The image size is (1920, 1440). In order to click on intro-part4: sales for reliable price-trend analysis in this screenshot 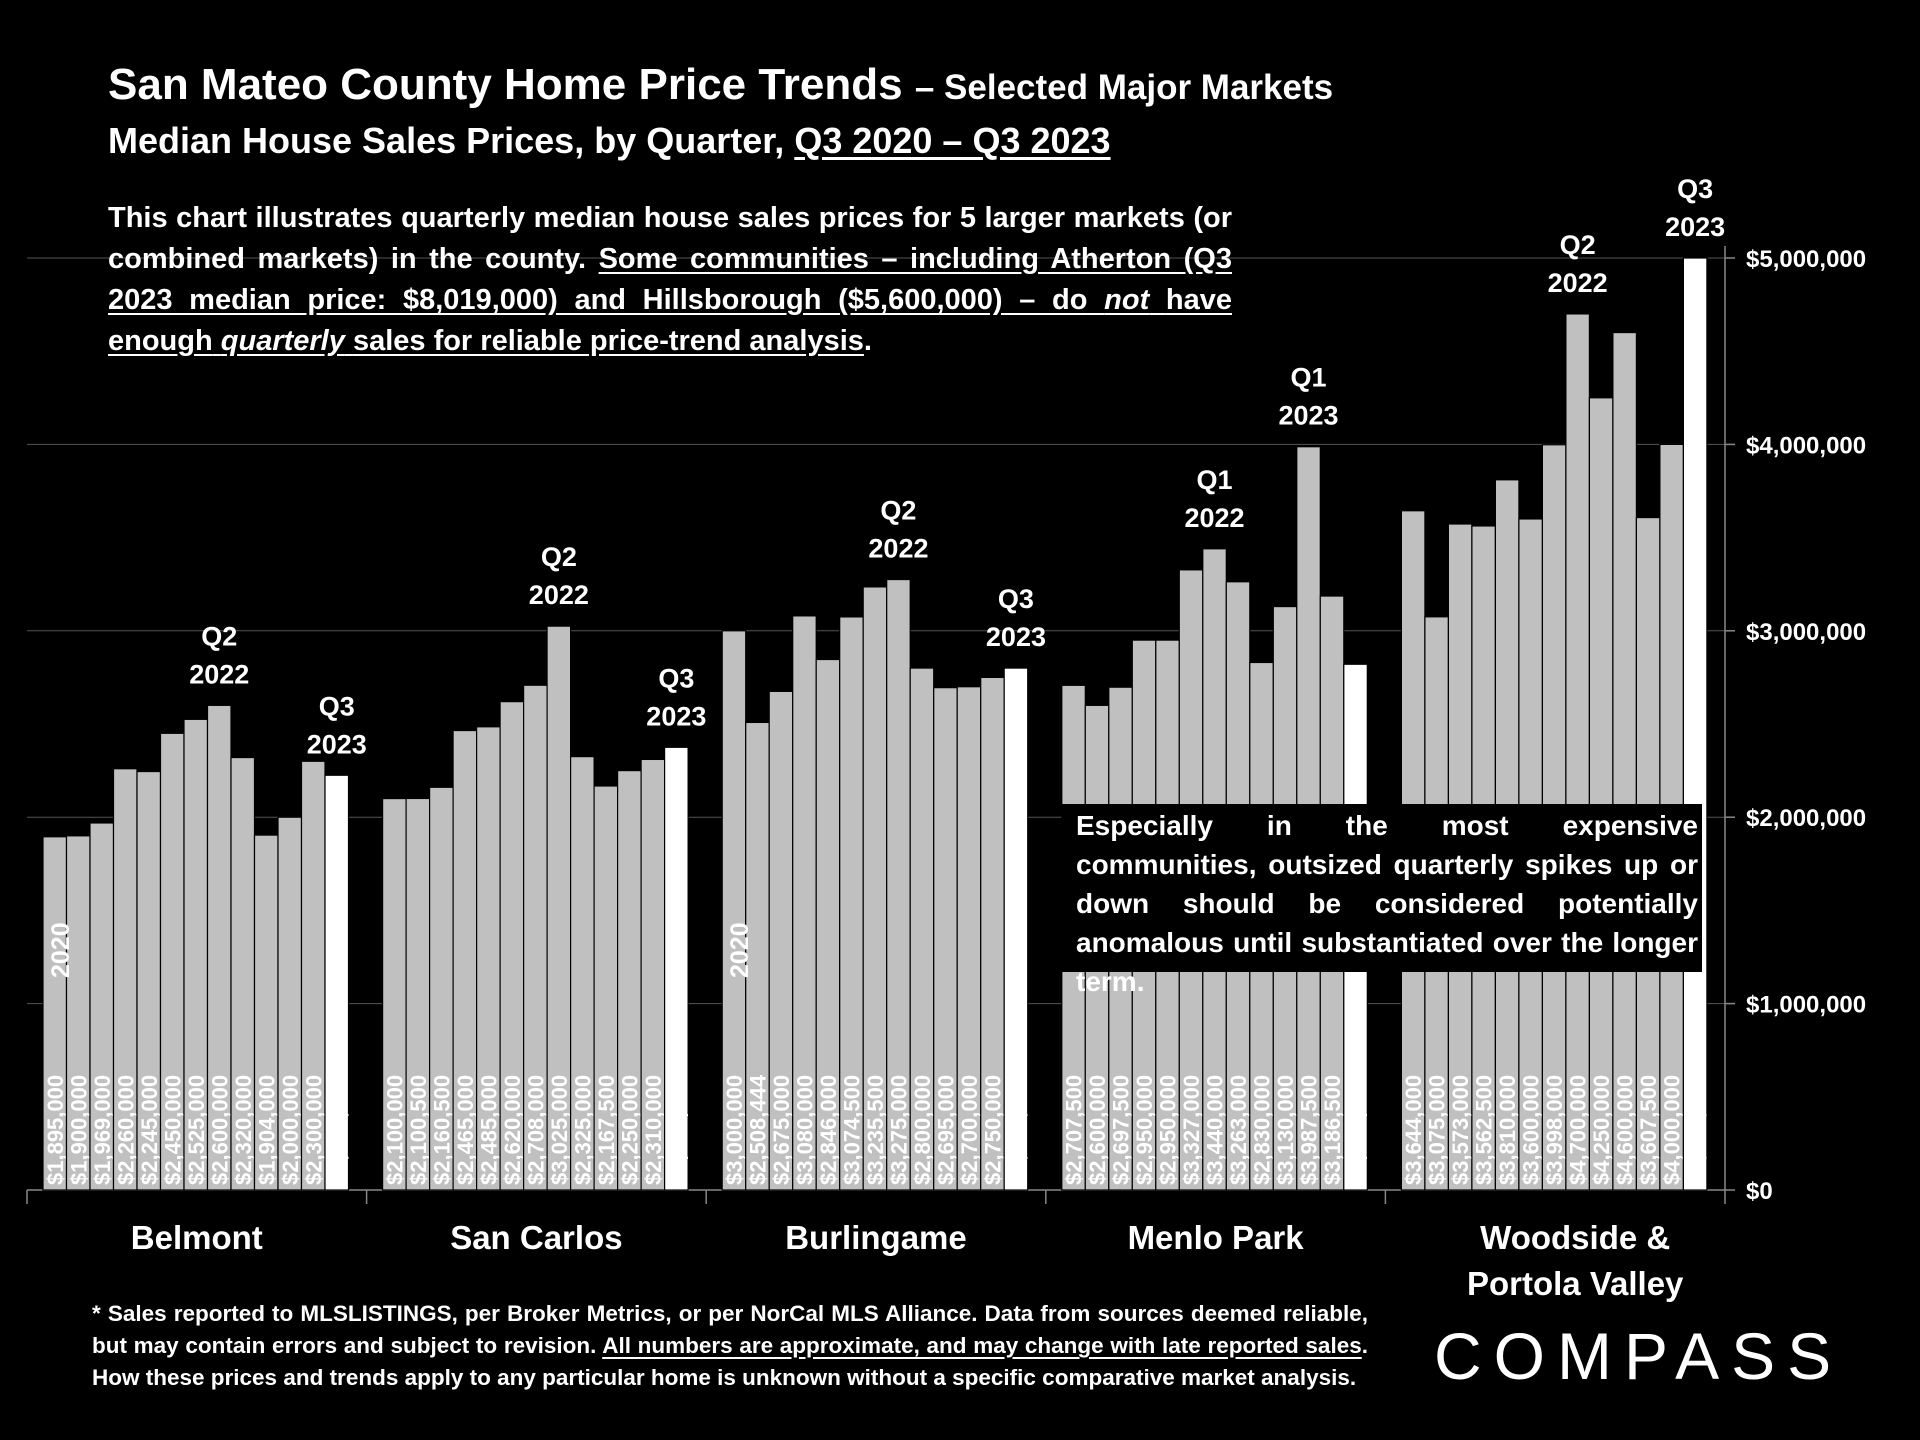, I will do `click(608, 341)`.